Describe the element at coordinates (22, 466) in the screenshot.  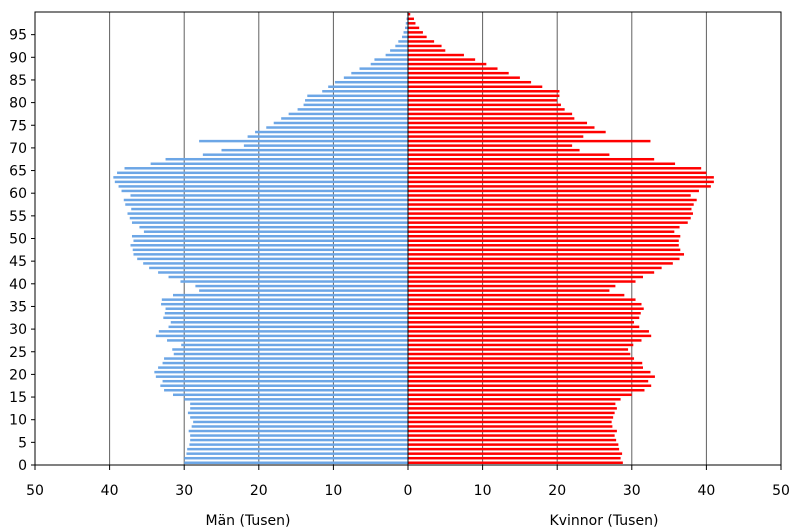
I see `y-tick-label: 0` at that location.